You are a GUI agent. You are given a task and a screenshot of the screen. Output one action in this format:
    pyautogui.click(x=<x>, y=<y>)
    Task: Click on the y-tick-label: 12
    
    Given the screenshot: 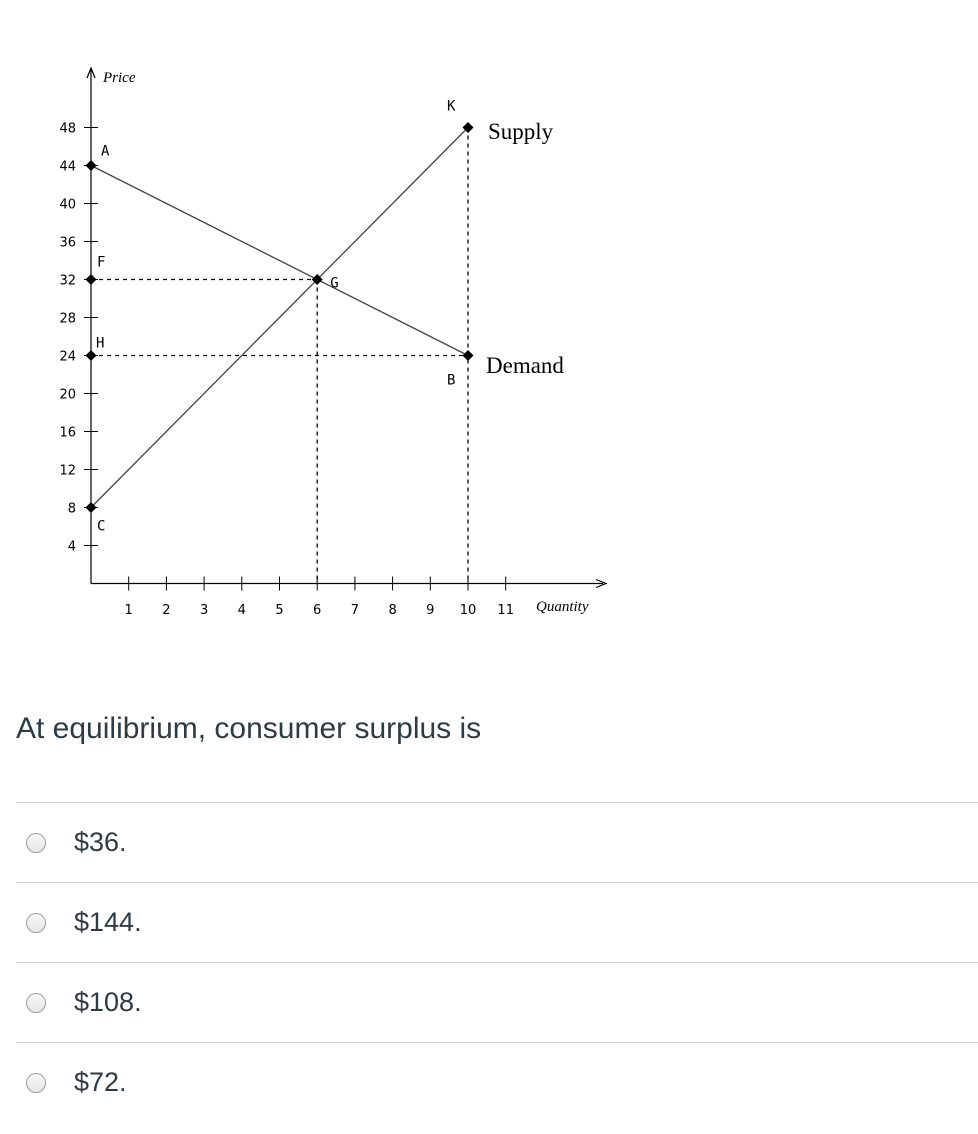 What is the action you would take?
    pyautogui.click(x=67, y=471)
    